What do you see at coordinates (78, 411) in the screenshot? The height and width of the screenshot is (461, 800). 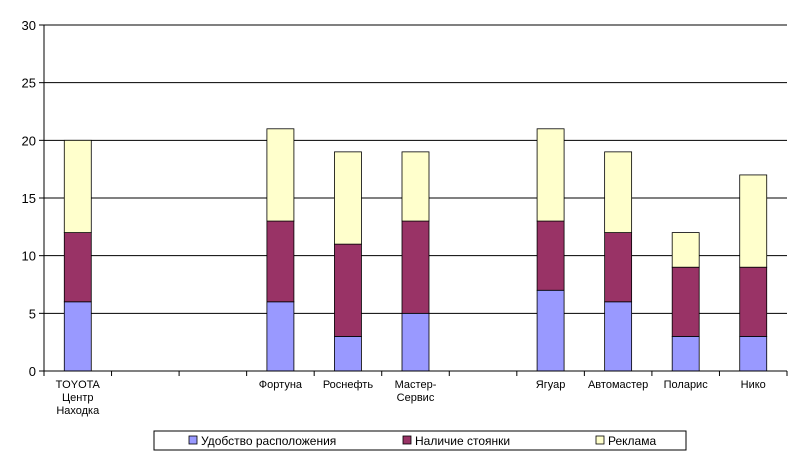 I see `x-tick-label: Находка` at bounding box center [78, 411].